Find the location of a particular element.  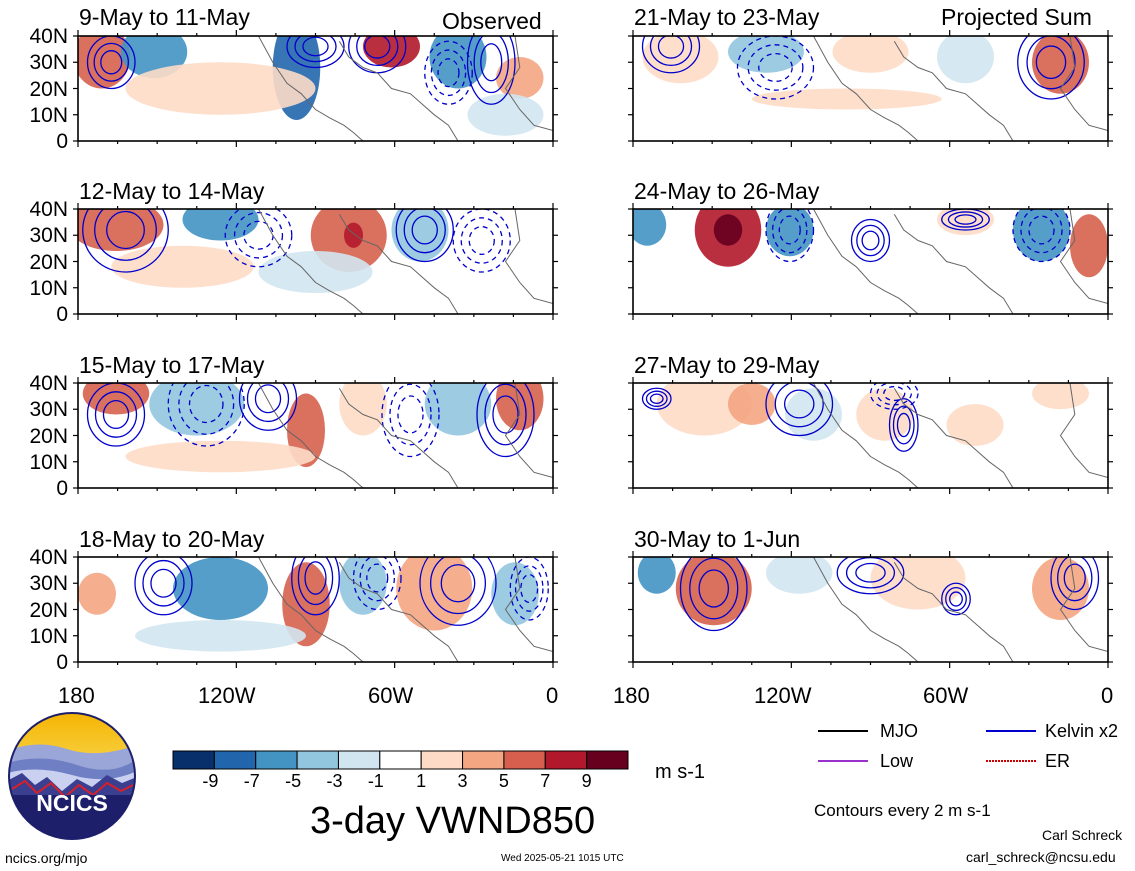

panel-title: 18-May to 20-May is located at coordinates (172, 539).